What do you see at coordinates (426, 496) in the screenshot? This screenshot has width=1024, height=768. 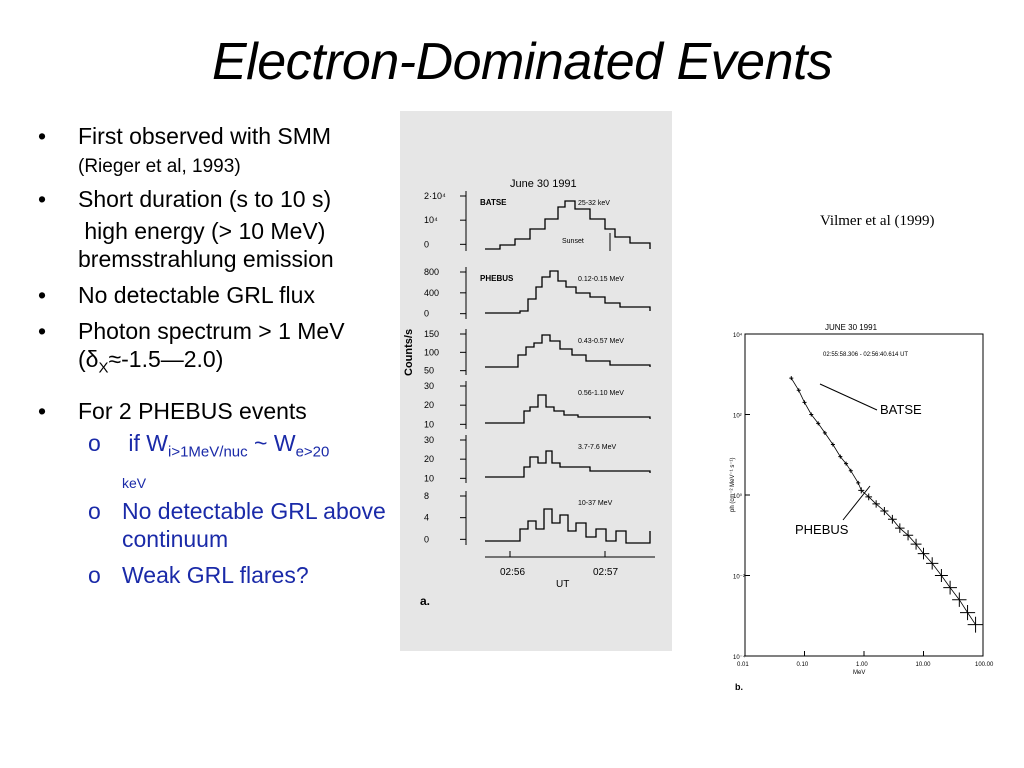 I see `figure-a-ytick: 8` at bounding box center [426, 496].